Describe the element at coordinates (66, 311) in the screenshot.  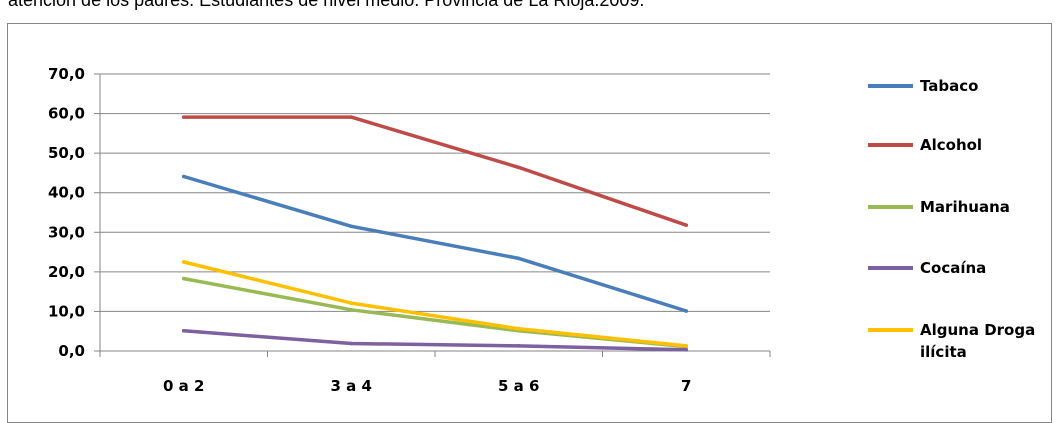
I see `y-tick-label: 10,0` at that location.